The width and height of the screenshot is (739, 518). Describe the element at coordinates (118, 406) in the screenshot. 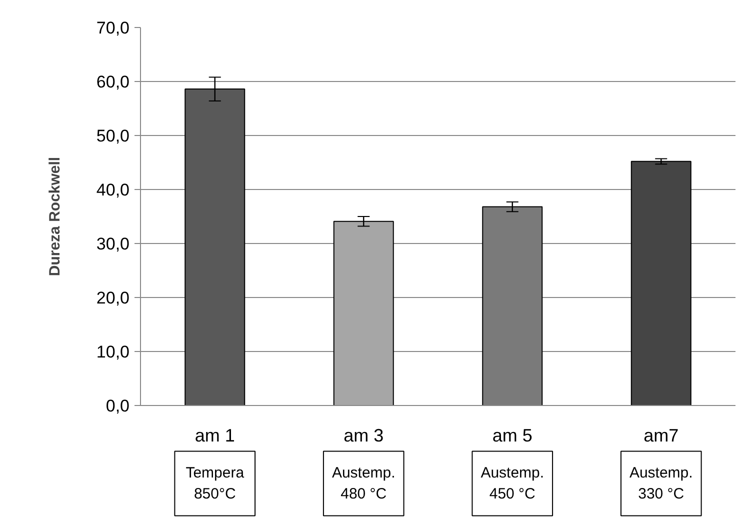

I see `y-tick-label: 0,0` at that location.